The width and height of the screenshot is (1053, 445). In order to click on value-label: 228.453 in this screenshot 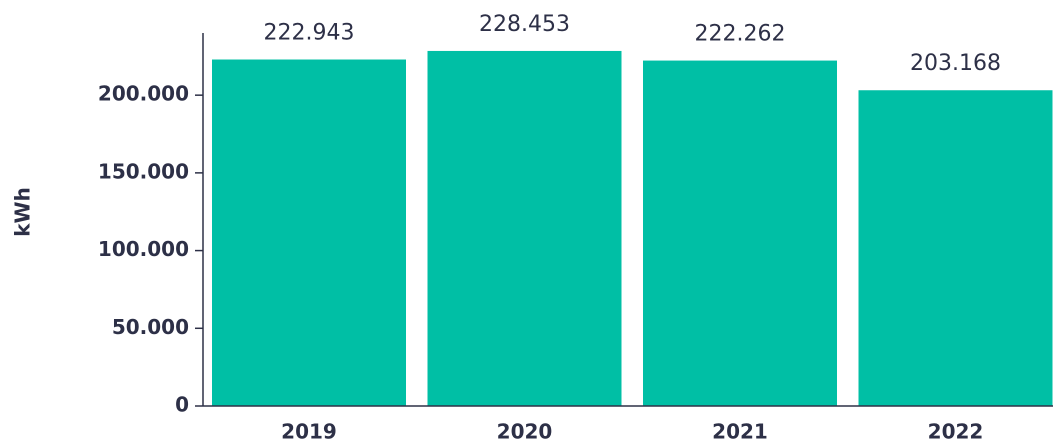, I will do `click(524, 24)`.